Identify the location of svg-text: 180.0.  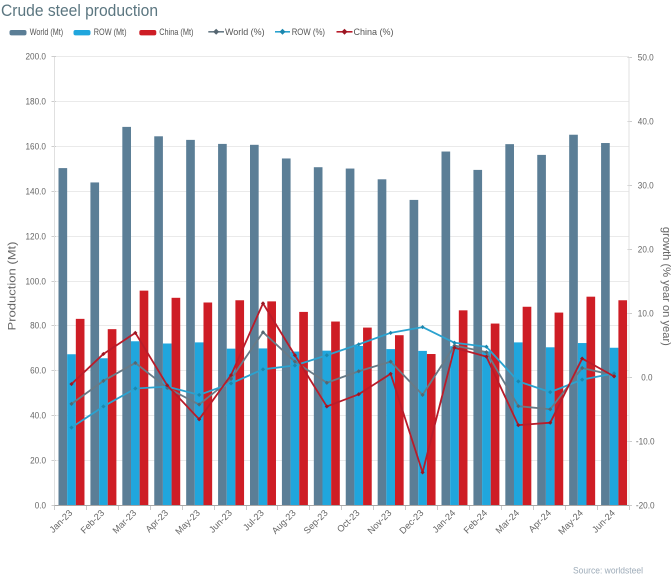
(36, 102).